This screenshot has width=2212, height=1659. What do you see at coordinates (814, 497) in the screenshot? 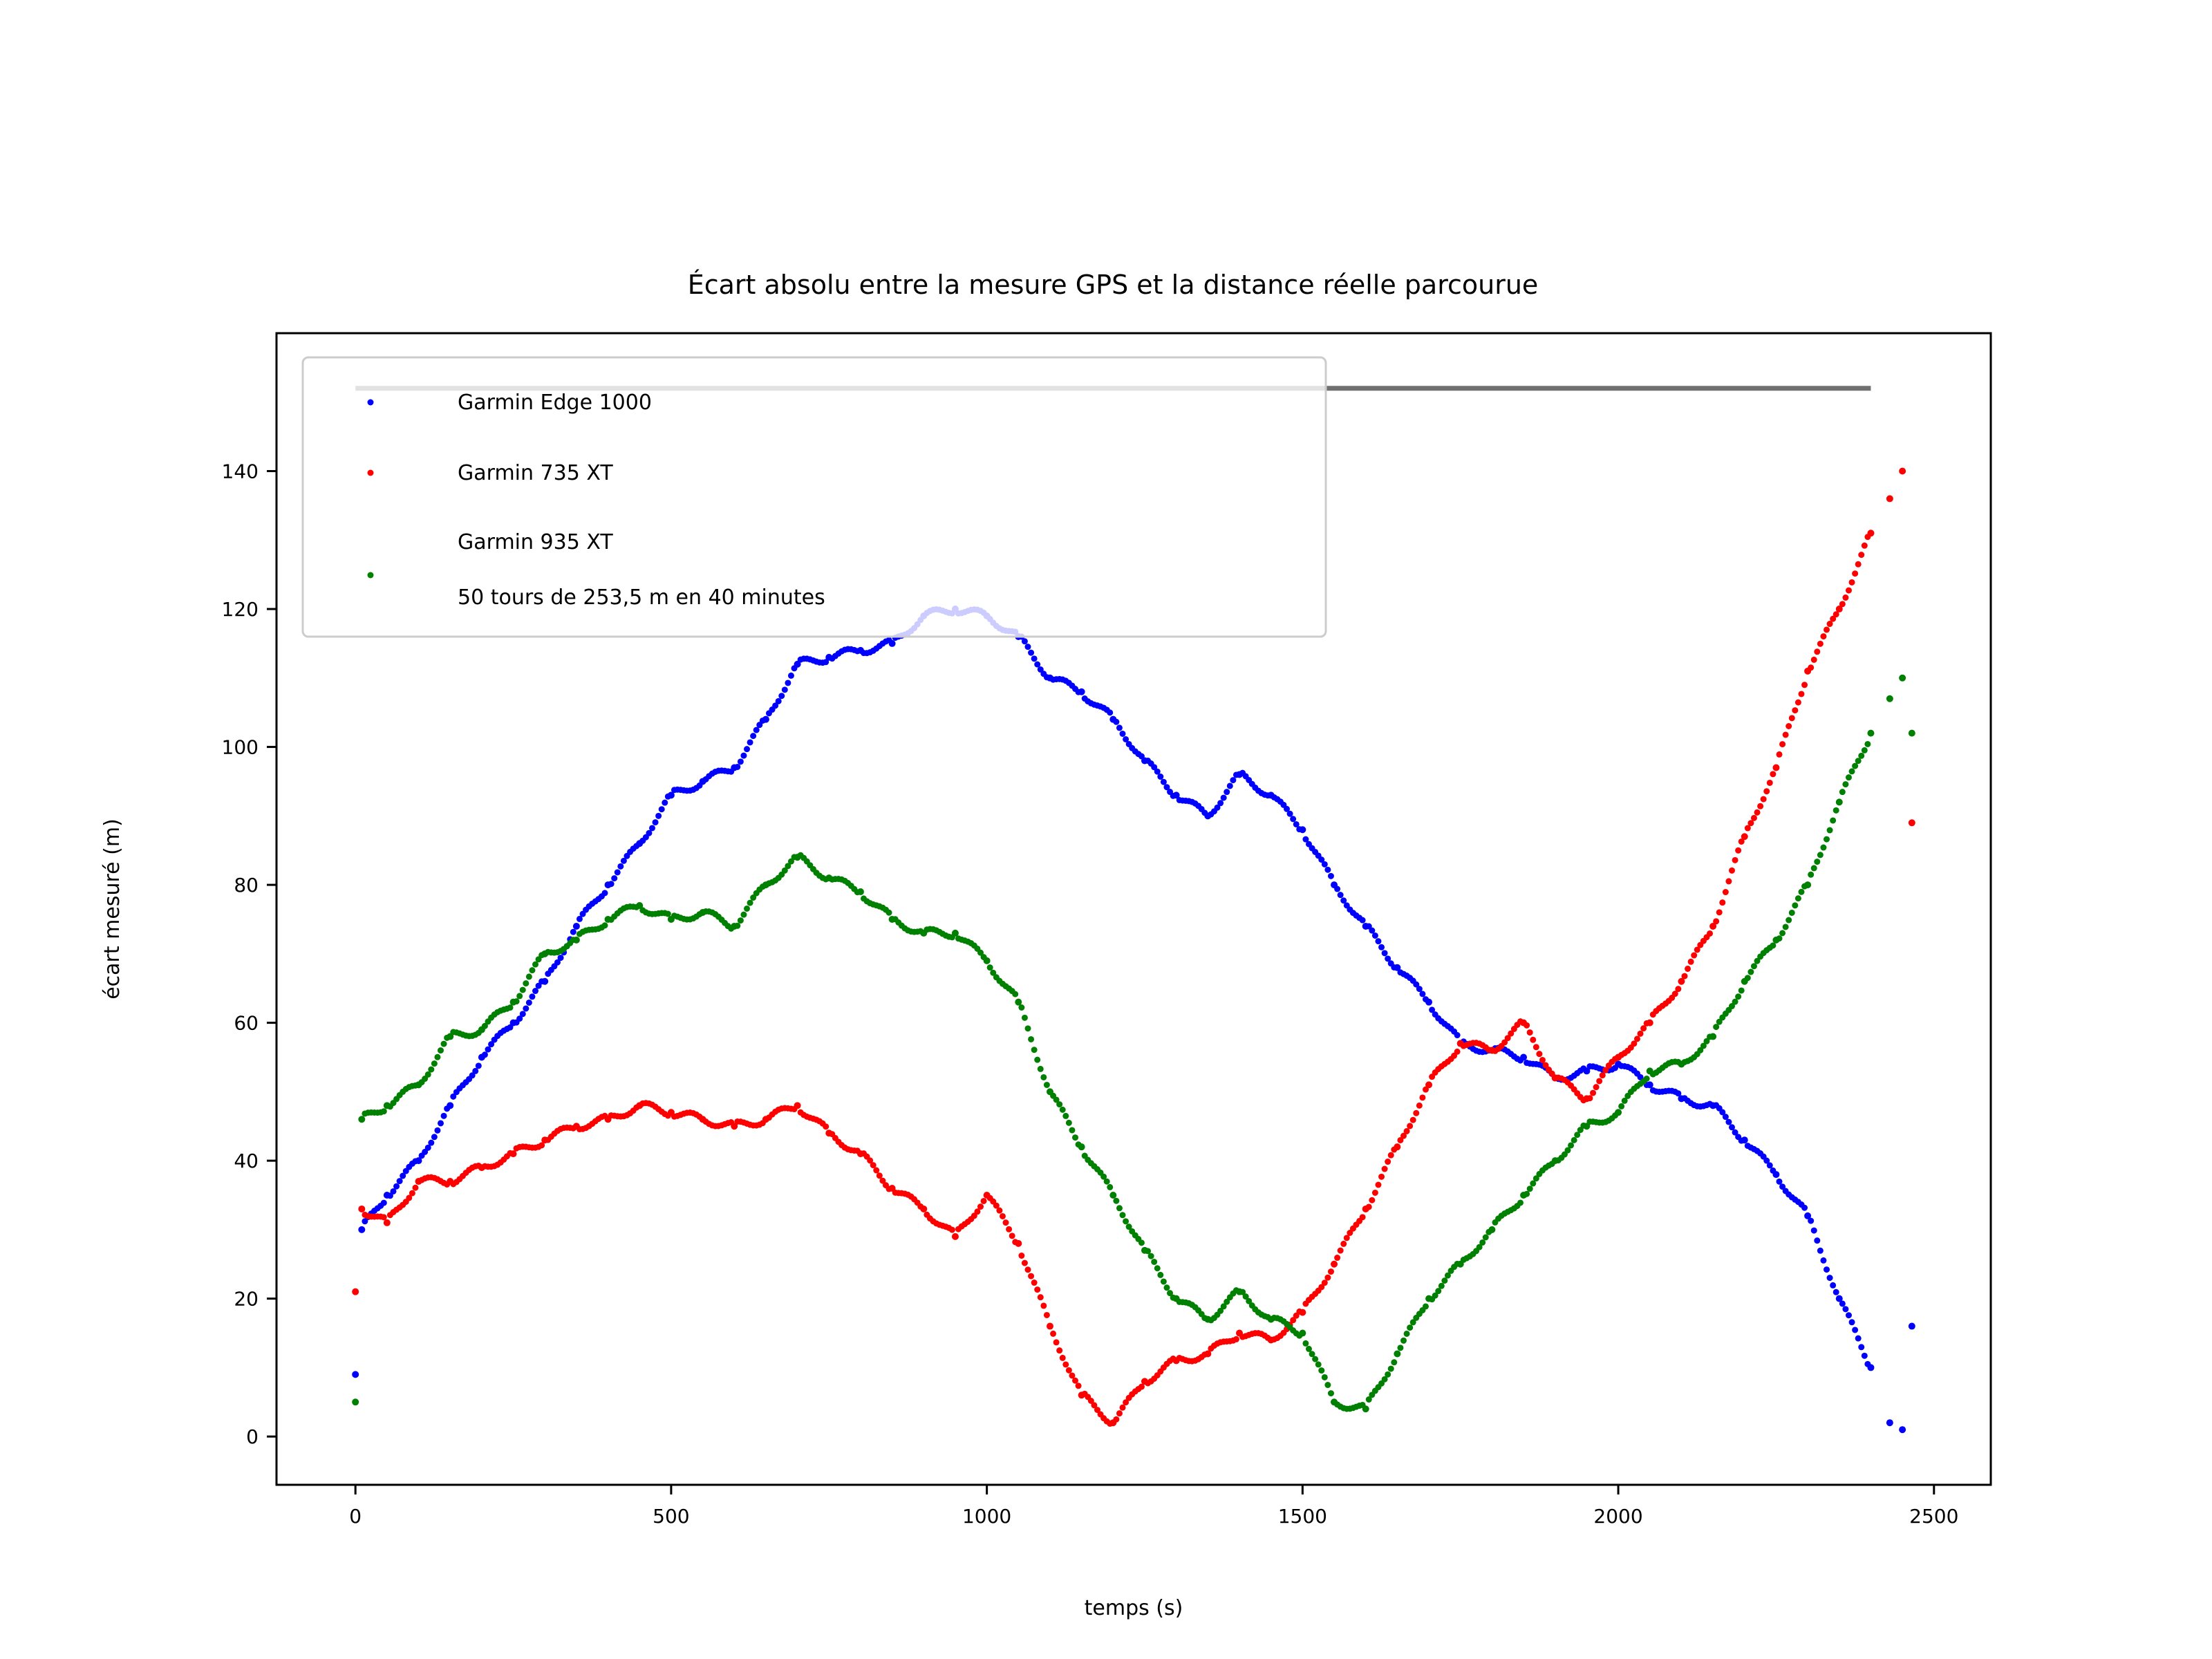
I see `legend-box` at bounding box center [814, 497].